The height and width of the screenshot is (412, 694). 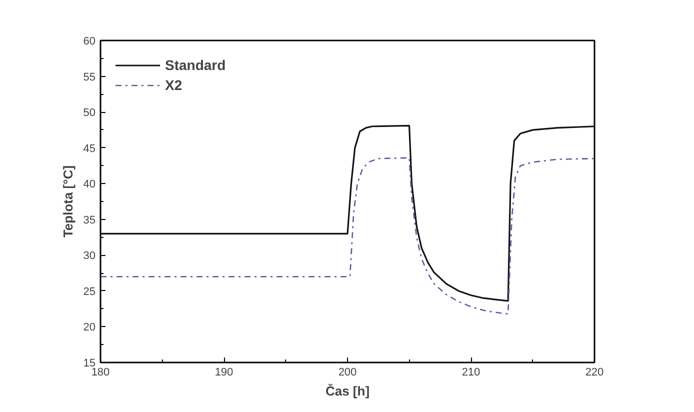 I want to click on y-tick-label: 25, so click(x=89, y=292).